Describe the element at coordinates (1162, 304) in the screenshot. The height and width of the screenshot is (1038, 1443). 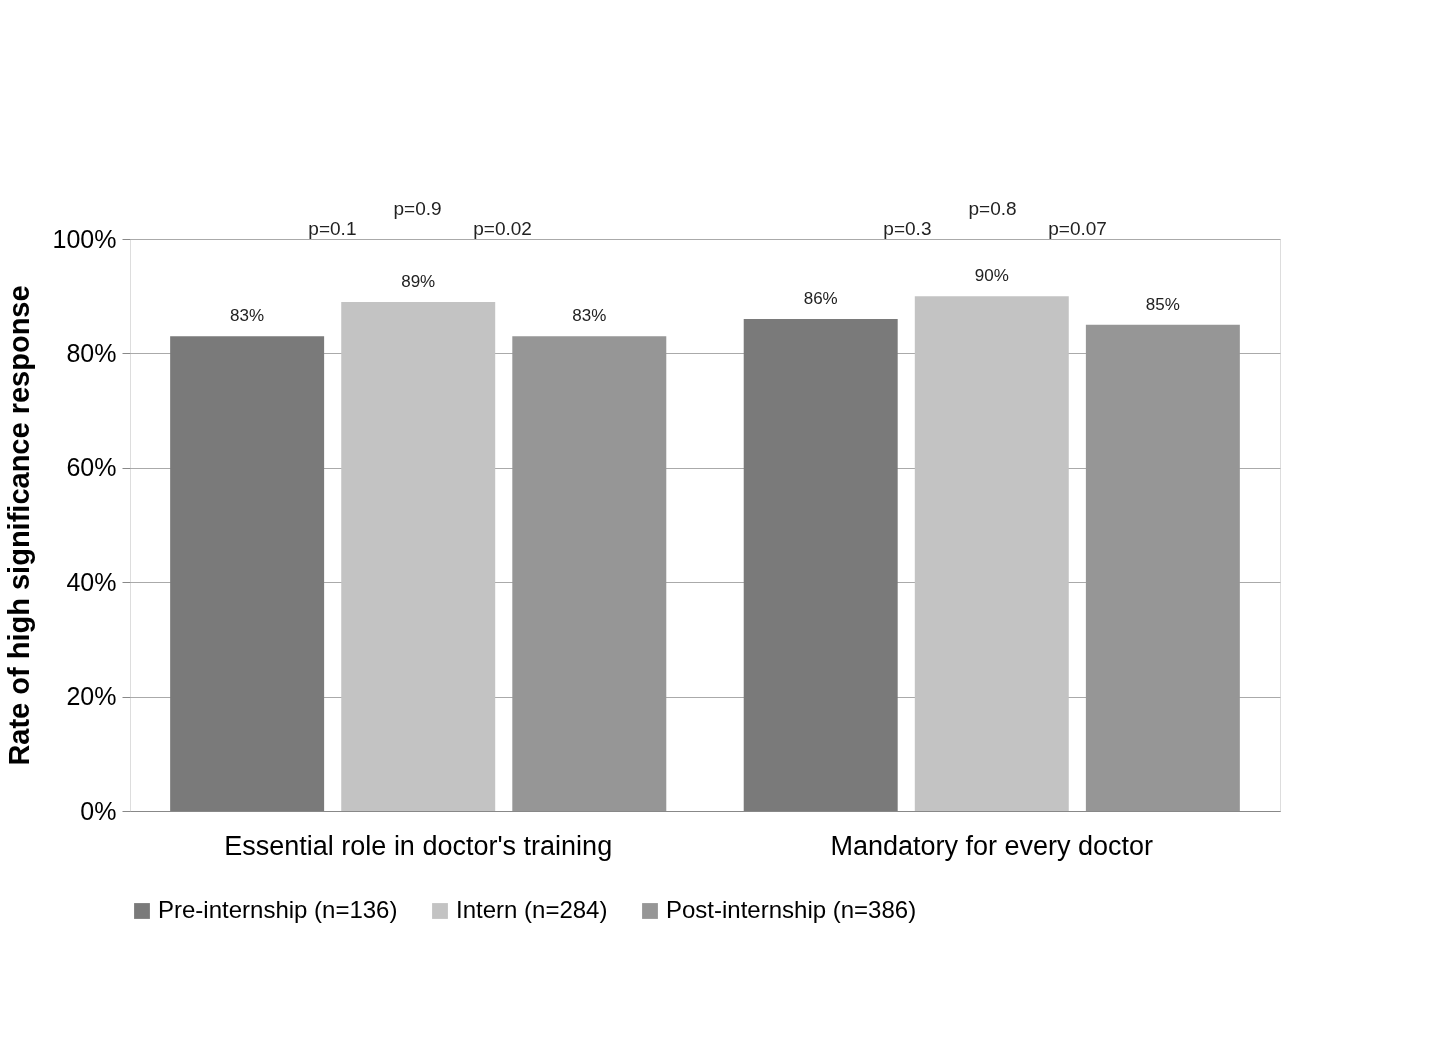
I see `data-label: 85%` at that location.